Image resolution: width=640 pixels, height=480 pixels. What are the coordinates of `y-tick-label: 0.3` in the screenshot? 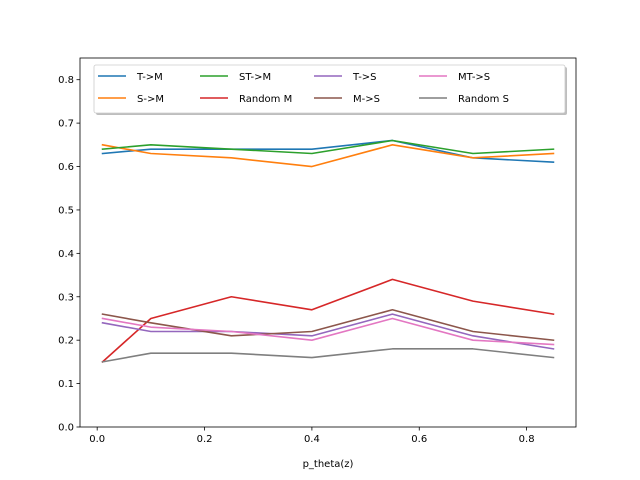 It's located at (66, 297).